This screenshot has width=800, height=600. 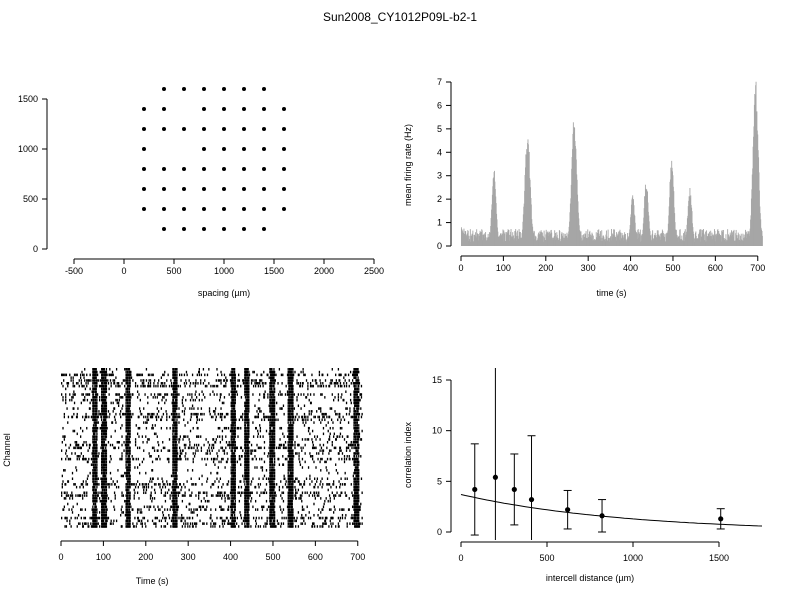 What do you see at coordinates (460, 268) in the screenshot?
I see `x-tick-label: 0` at bounding box center [460, 268].